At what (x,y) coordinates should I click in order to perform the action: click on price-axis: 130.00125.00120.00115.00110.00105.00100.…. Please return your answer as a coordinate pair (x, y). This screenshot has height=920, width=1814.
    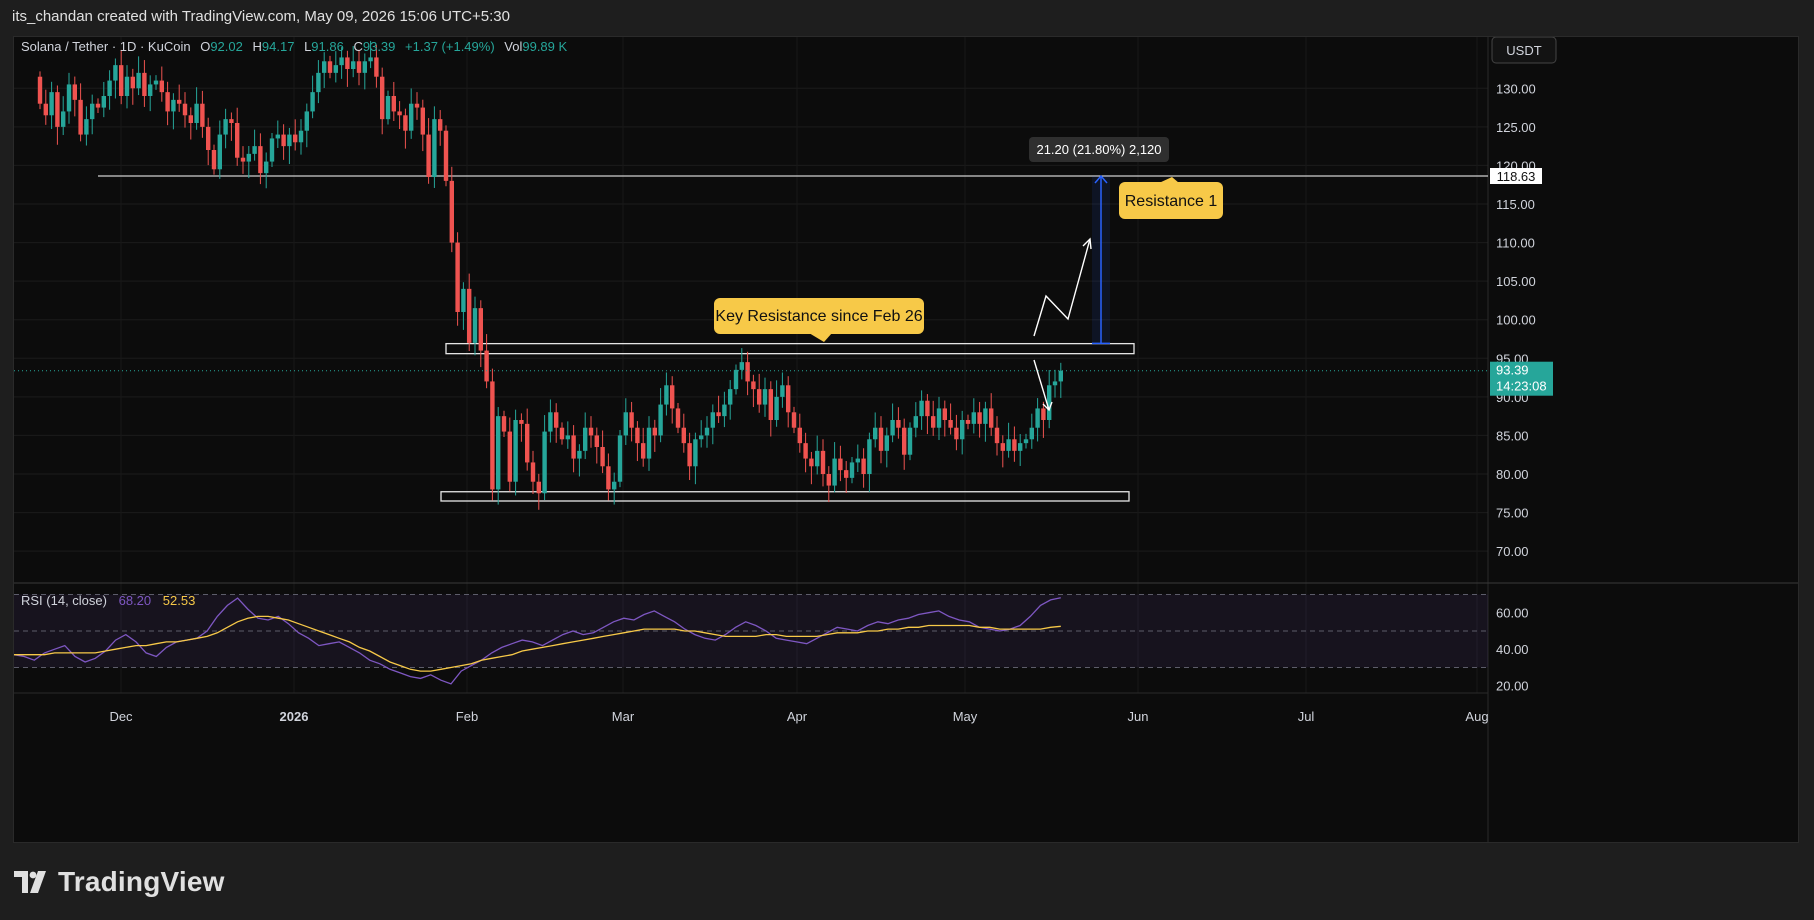
    Looking at the image, I should click on (1516, 320).